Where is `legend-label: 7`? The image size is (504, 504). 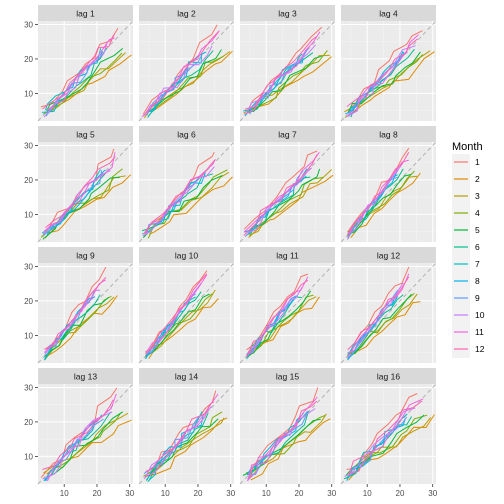
legend-label: 7 is located at coordinates (477, 264).